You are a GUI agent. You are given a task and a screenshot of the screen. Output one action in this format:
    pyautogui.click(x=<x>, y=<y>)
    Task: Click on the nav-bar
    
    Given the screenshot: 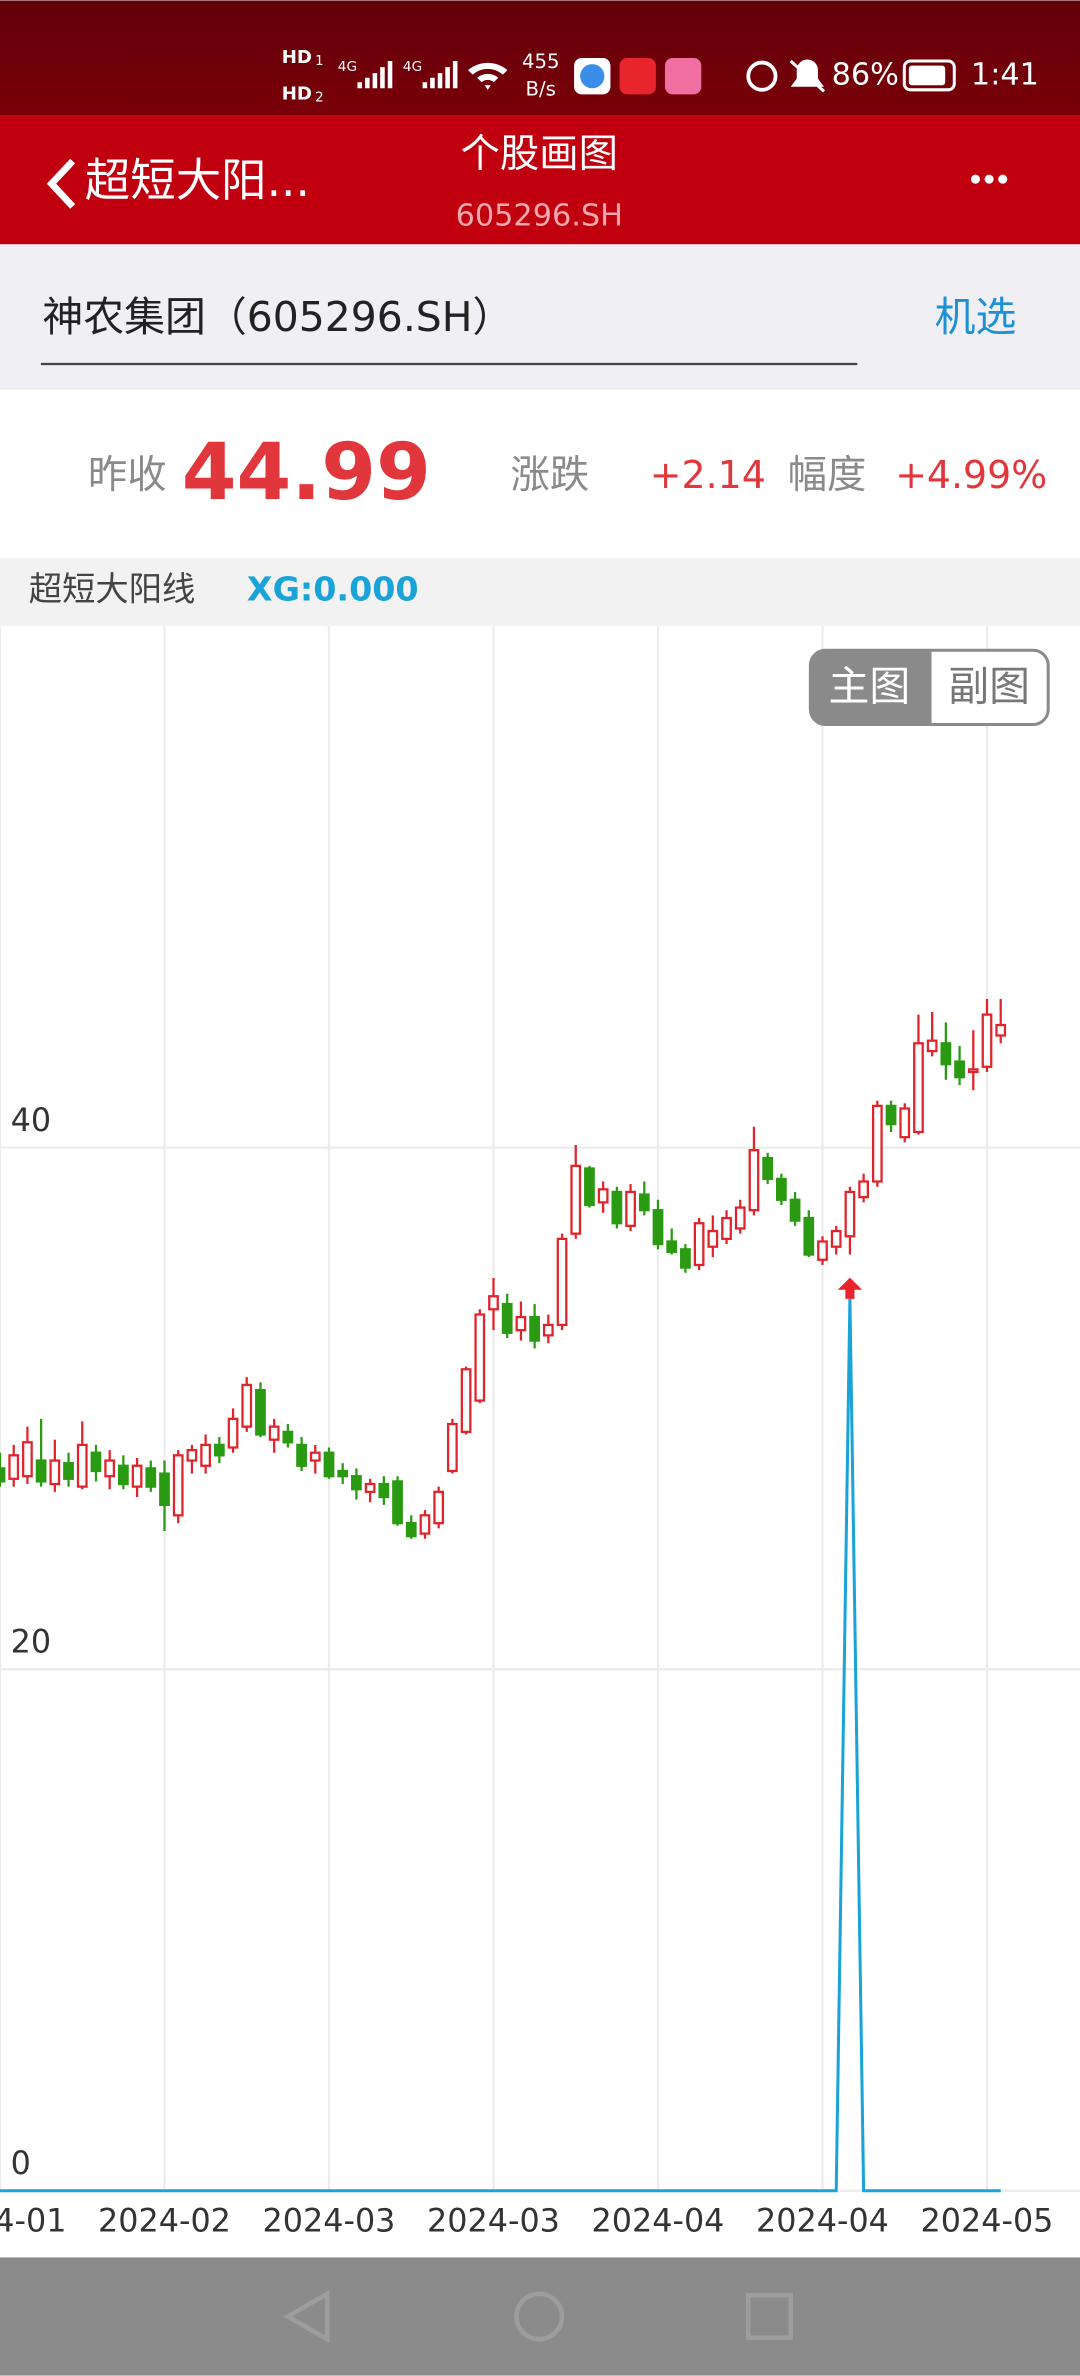 What is the action you would take?
    pyautogui.click(x=540, y=2316)
    